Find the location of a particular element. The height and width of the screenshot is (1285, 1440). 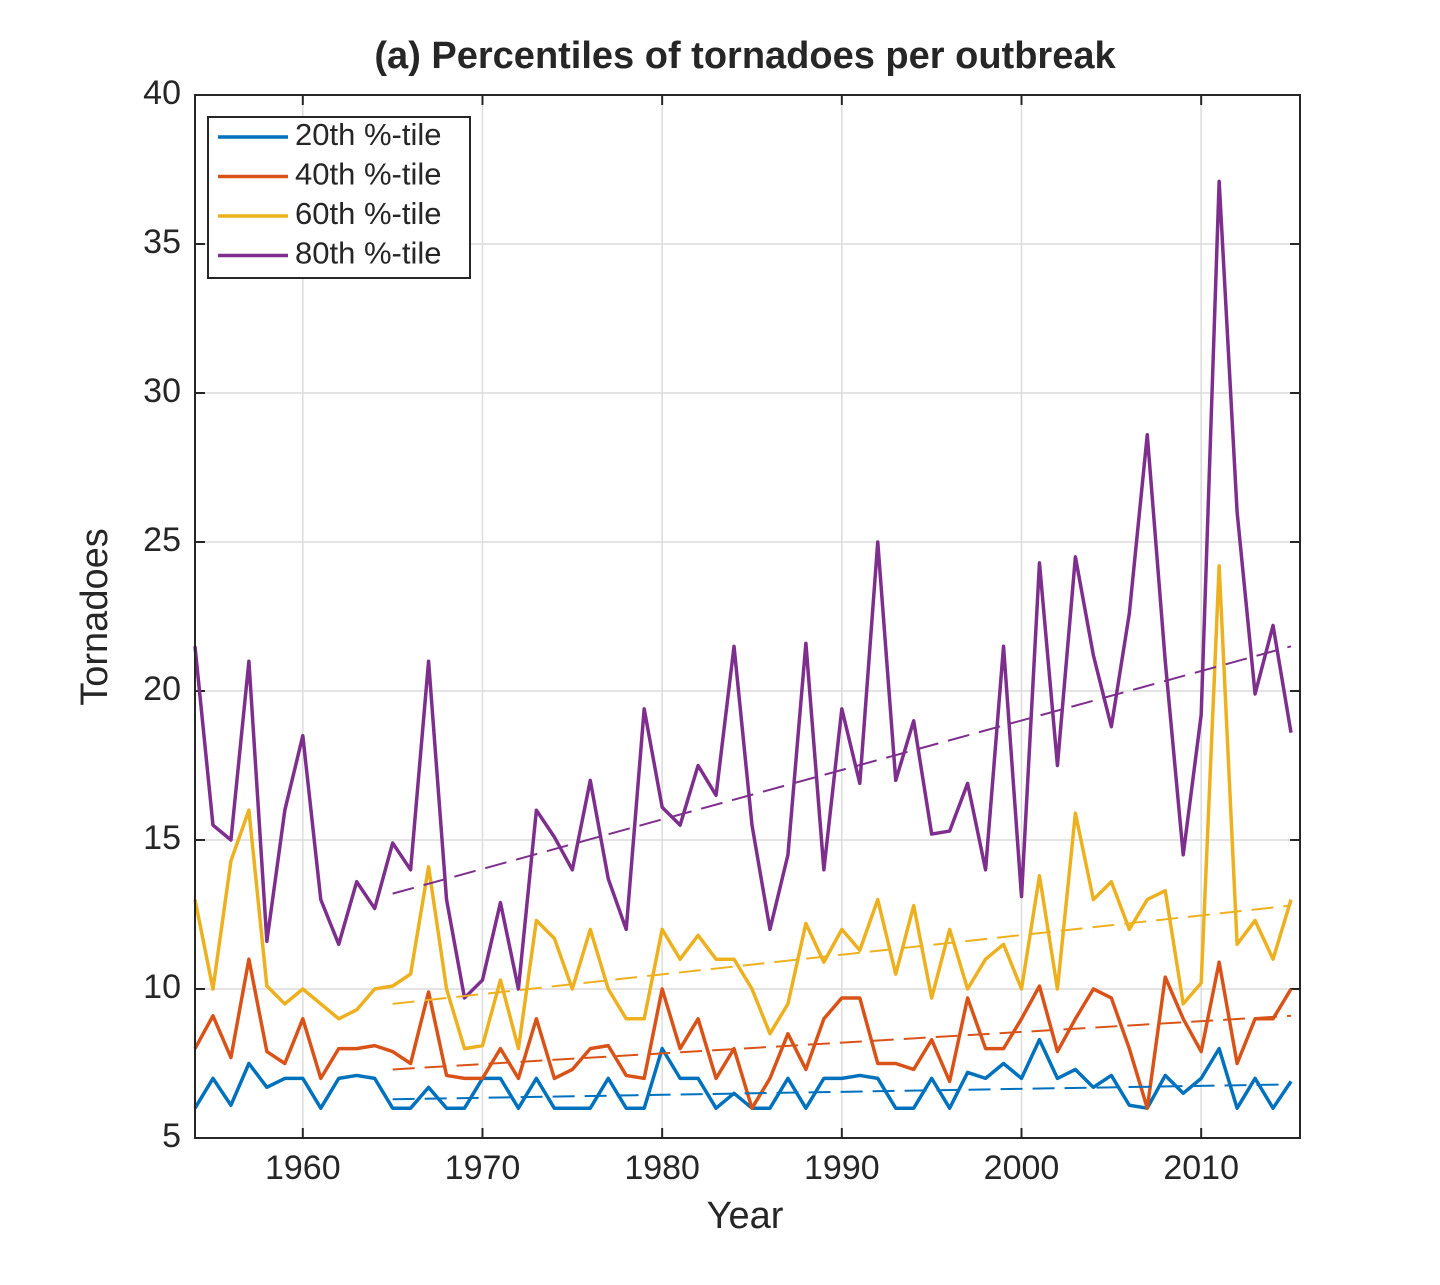

x-axis-label: Year is located at coordinates (745, 1216).